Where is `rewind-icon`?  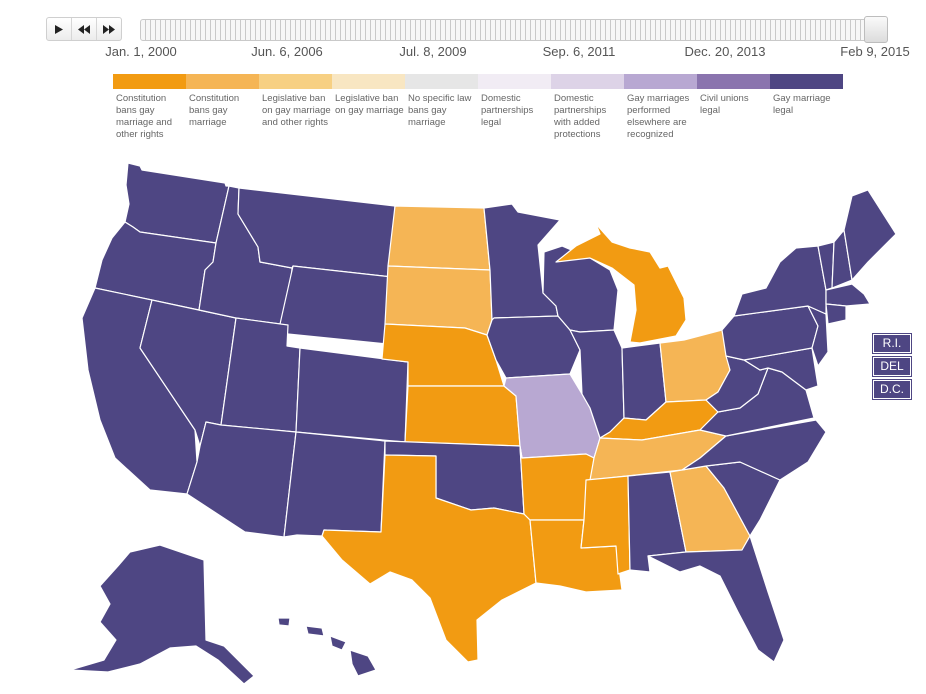
rewind-icon is located at coordinates (84, 29).